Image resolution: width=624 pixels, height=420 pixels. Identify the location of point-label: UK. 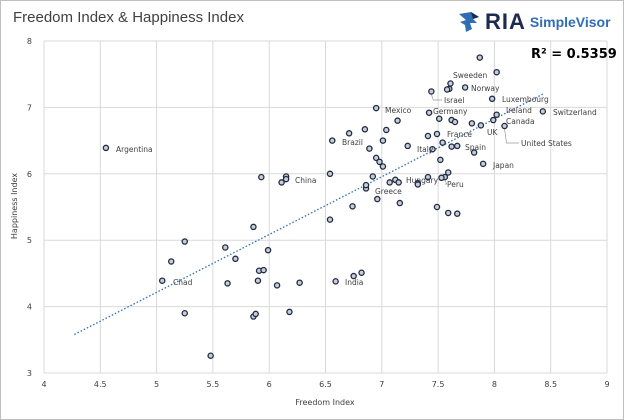
(492, 132).